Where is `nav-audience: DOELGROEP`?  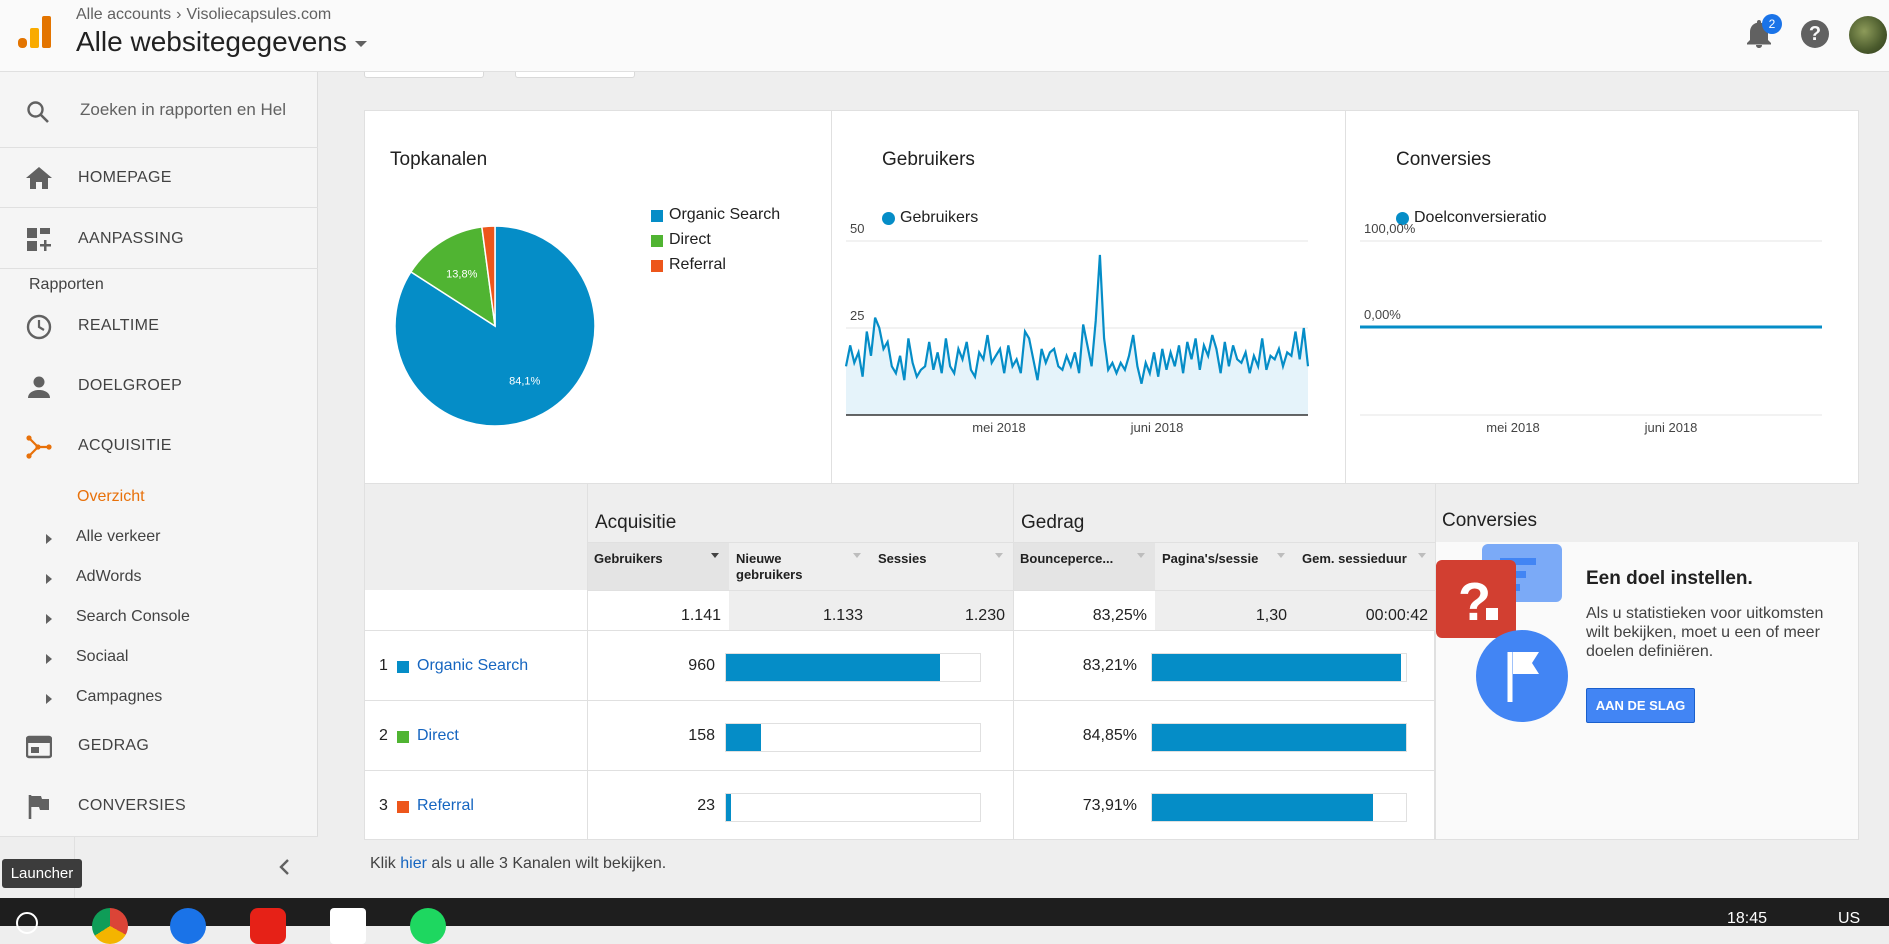
nav-audience: DOELGROEP is located at coordinates (159, 386).